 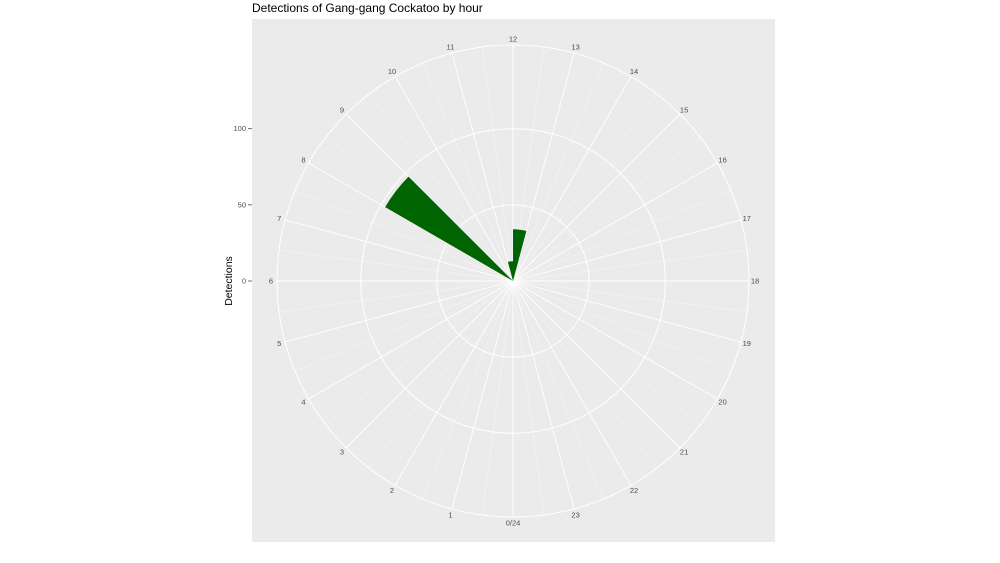 What do you see at coordinates (244, 281) in the screenshot?
I see `y-tick-label: 0` at bounding box center [244, 281].